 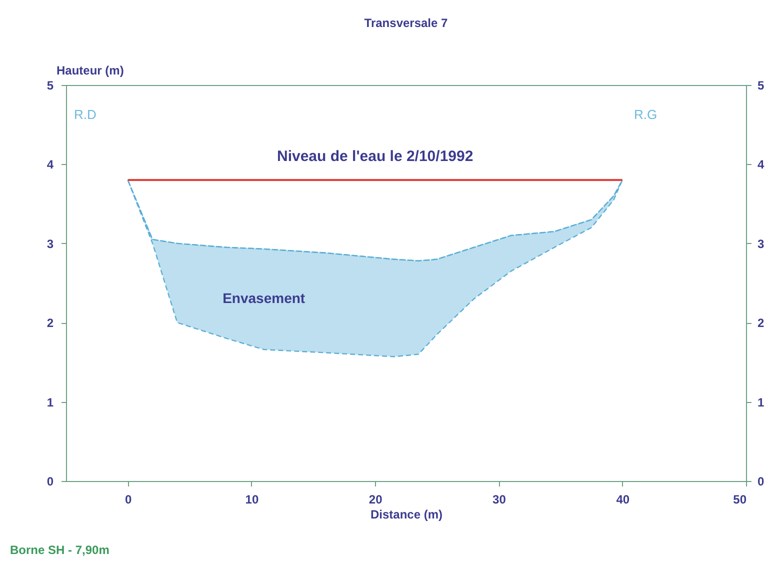 I want to click on series-label: Niveau de l'eau le 2/10/1992, so click(x=375, y=157).